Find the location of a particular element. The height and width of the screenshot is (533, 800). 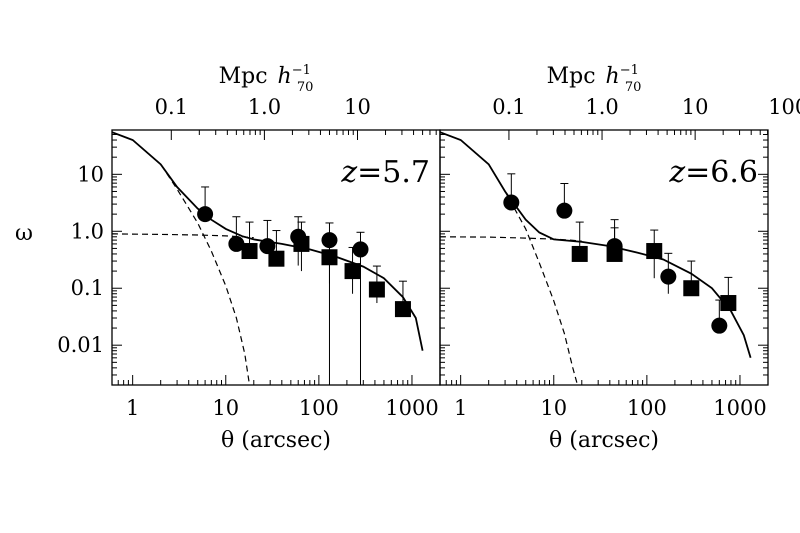

panel-1-large-scale-curve is located at coordinates (183, 236).